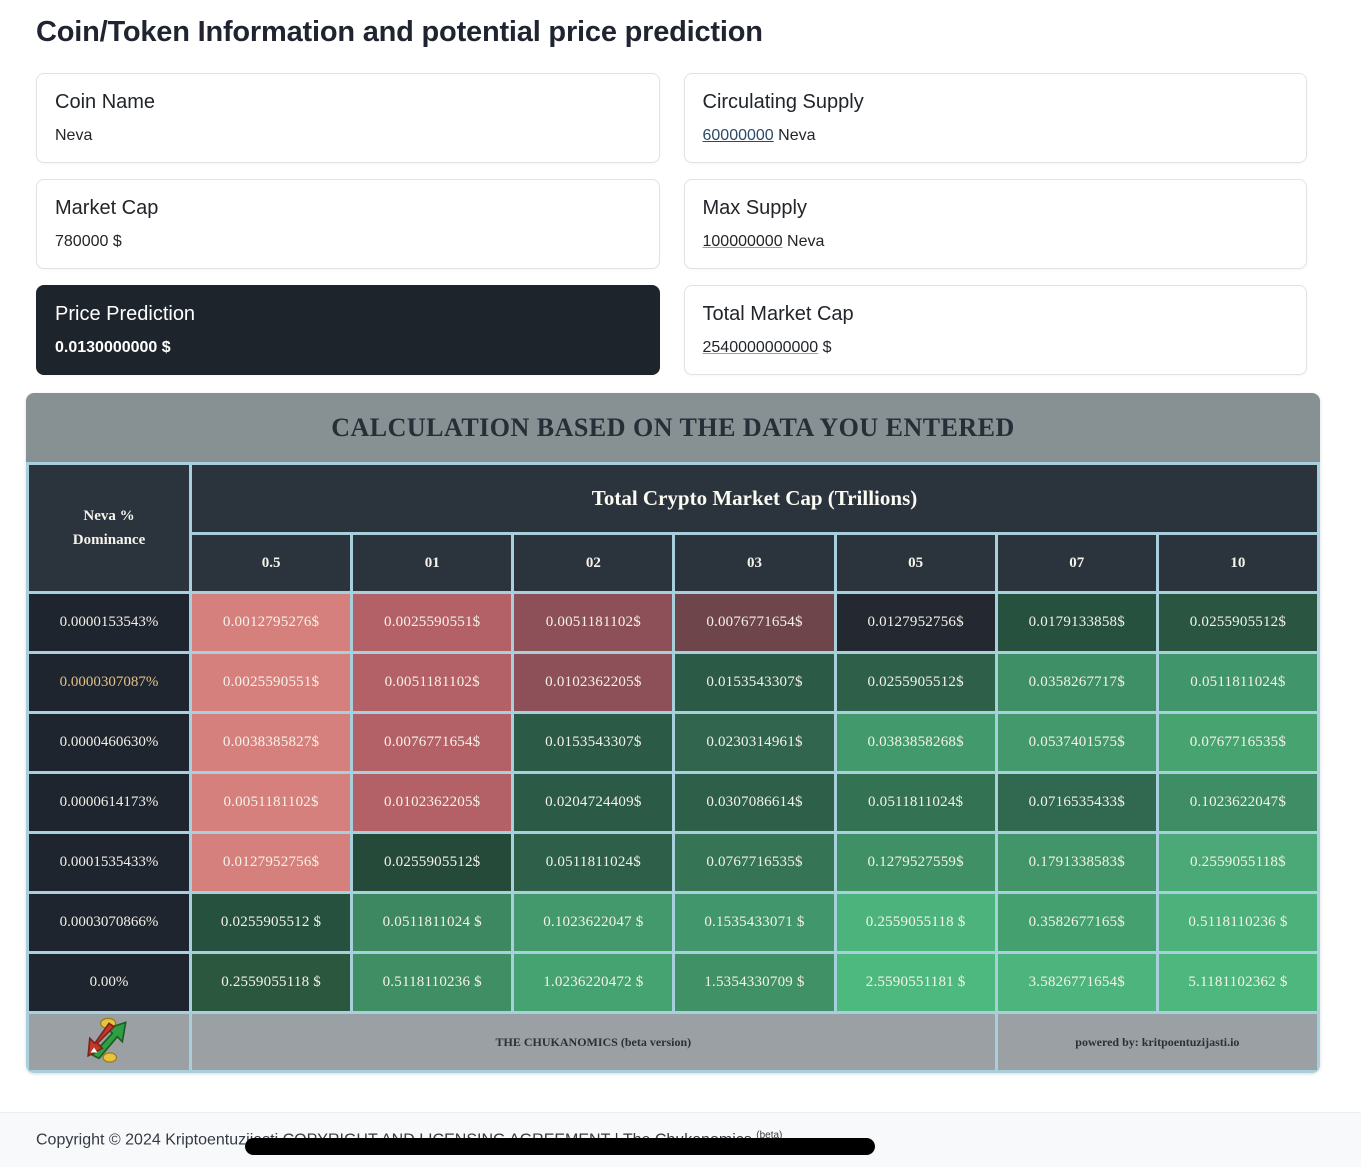 This screenshot has width=1361, height=1167. What do you see at coordinates (593, 1042) in the screenshot?
I see `chukanomics-brand-text: THE CHUKANOMICS (beta version)` at bounding box center [593, 1042].